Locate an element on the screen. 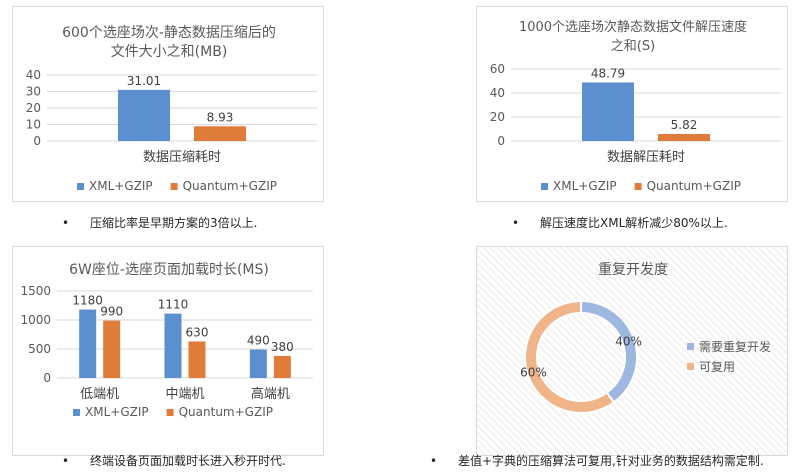 The image size is (800, 474). y-tick-label: 10 is located at coordinates (33, 125).